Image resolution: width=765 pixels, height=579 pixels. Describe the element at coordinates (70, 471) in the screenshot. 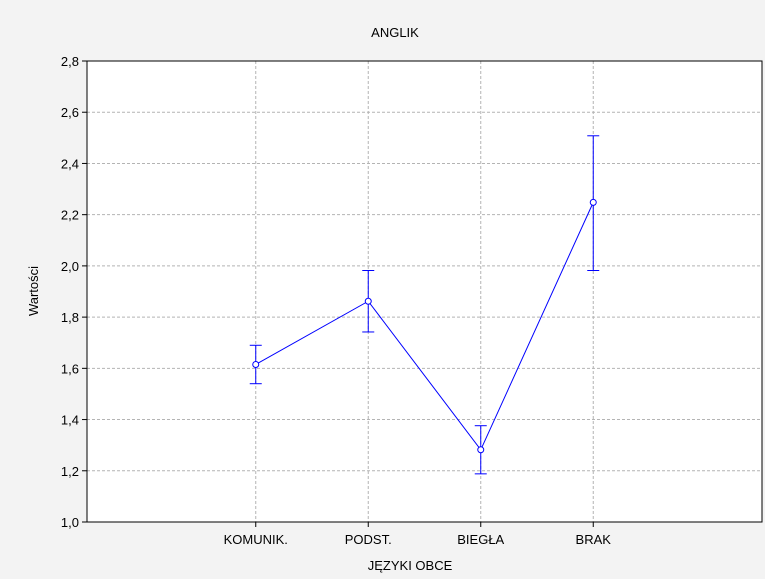

I see `y-tick-label: 1,2` at that location.